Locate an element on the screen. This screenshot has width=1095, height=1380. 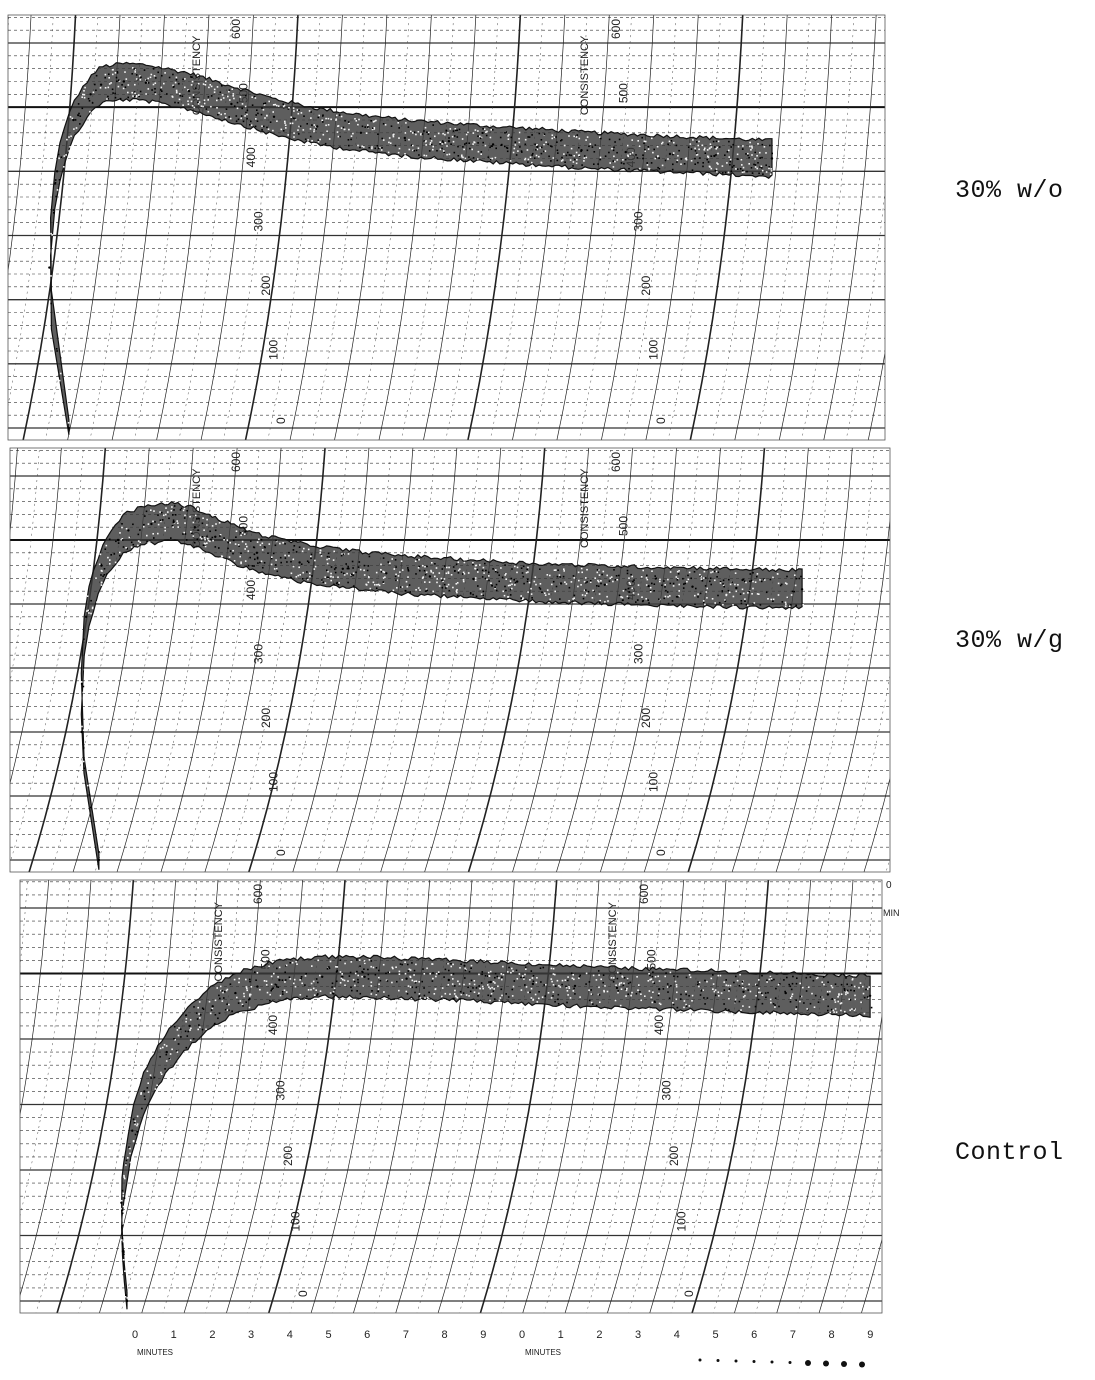
x-axis-label-right: MINUTES is located at coordinates (543, 1352).